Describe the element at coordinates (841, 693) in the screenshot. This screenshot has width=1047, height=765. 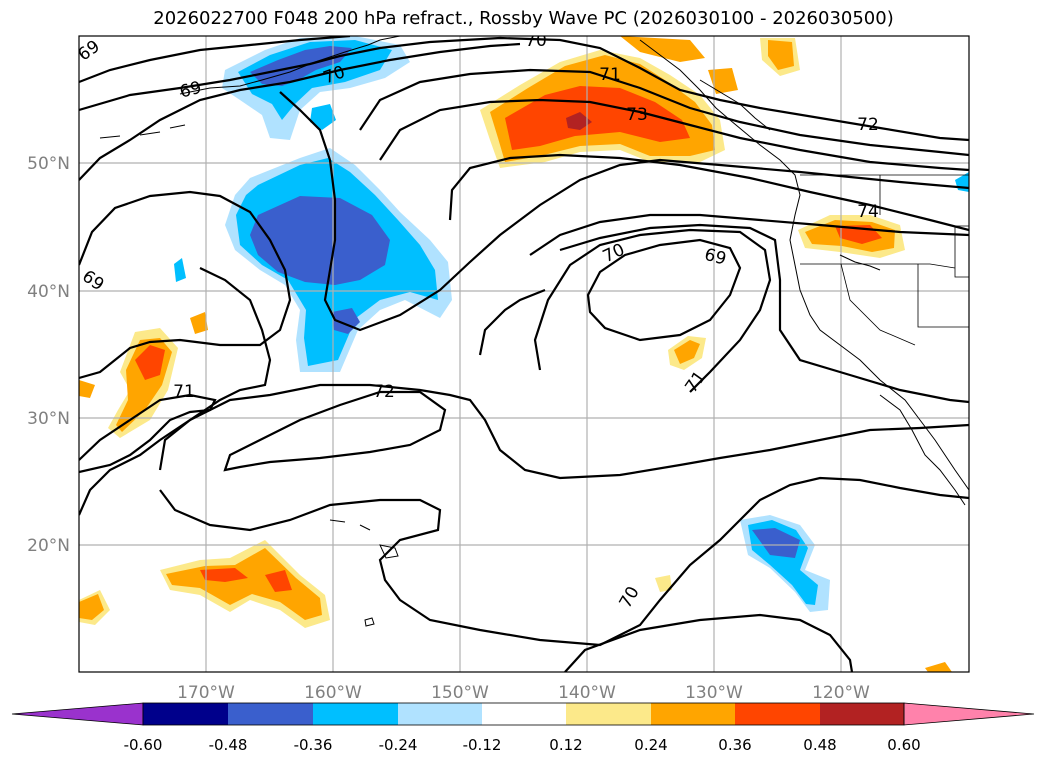
I see `lon-label-120w: 120°W` at that location.